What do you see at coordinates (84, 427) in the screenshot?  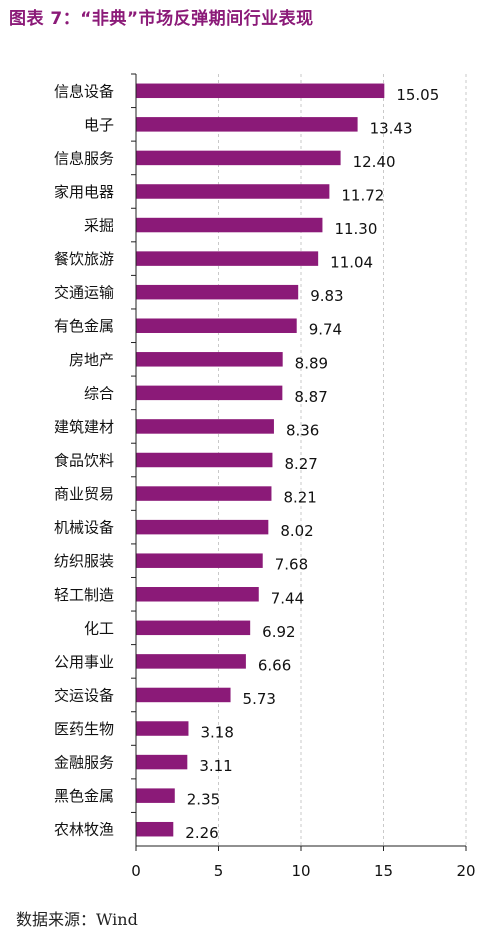 I see `category-label: 建筑建材` at bounding box center [84, 427].